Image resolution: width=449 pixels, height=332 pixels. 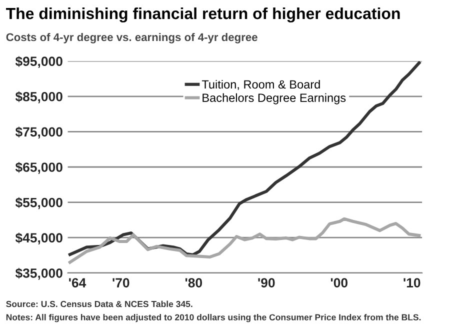 What do you see at coordinates (38, 97) in the screenshot?
I see `y-tick-label: $85,000` at bounding box center [38, 97].